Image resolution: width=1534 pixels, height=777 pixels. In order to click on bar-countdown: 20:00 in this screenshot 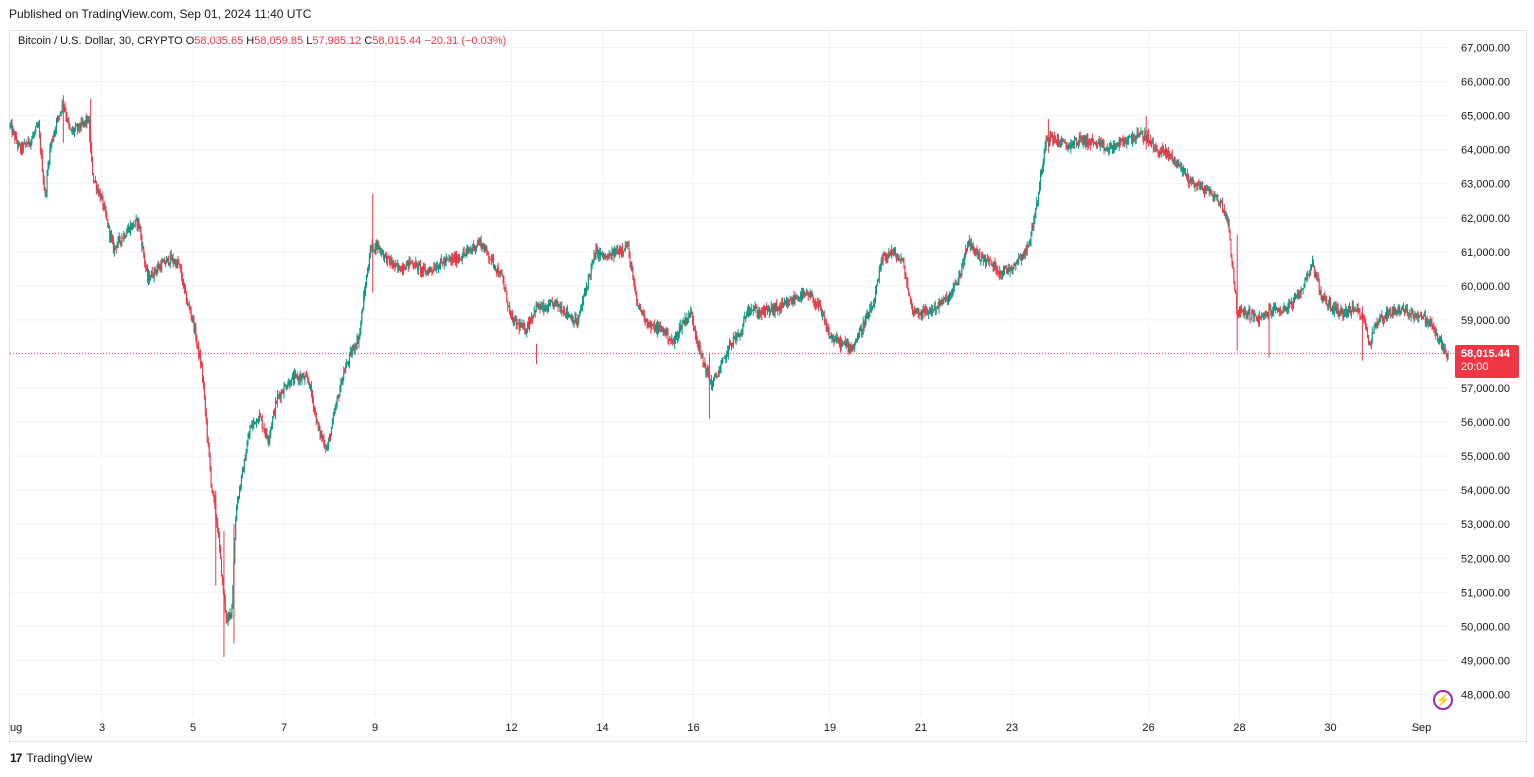, I will do `click(1475, 367)`.